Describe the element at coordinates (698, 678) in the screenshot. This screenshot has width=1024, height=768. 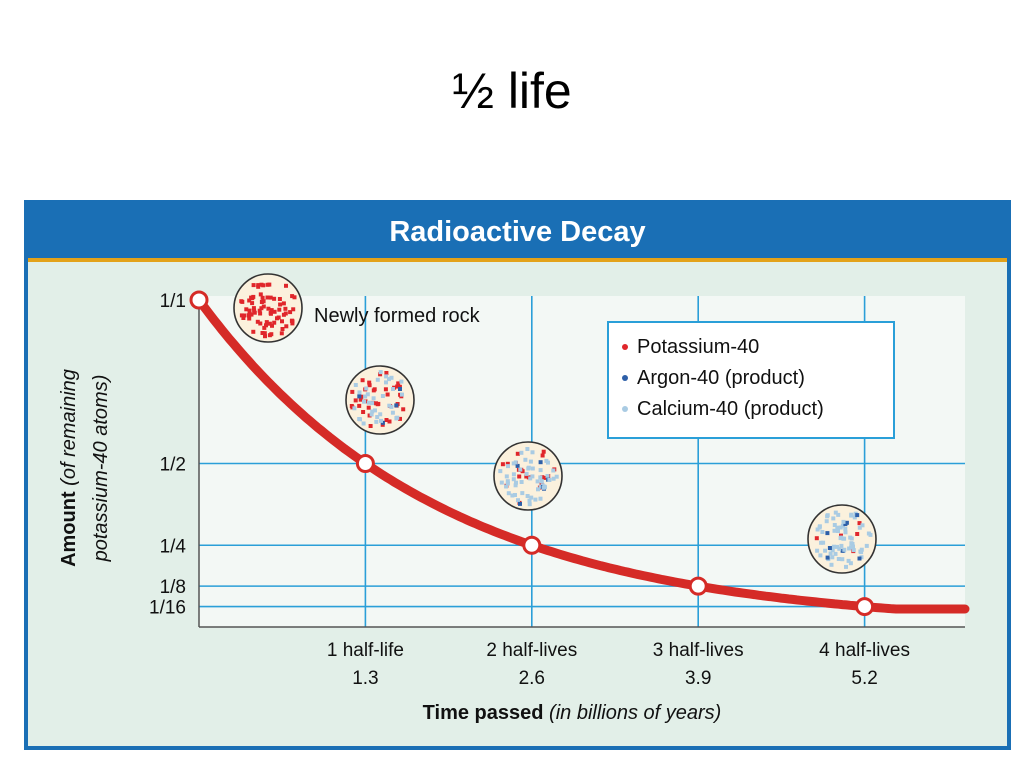
I see `x-tick-value: 3.9` at that location.